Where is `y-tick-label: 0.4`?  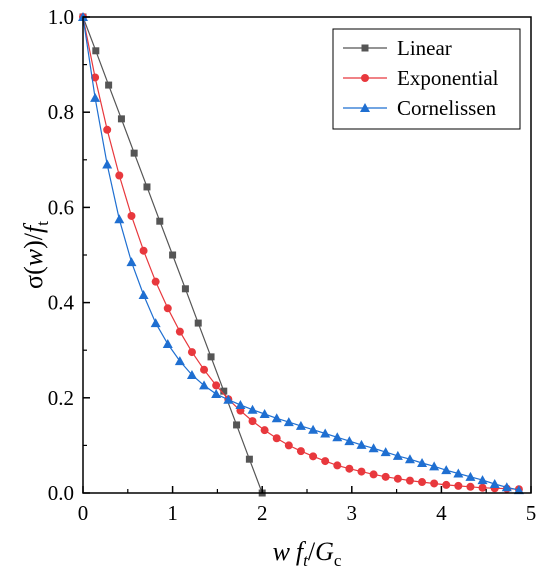
y-tick-label: 0.4 is located at coordinates (61, 303).